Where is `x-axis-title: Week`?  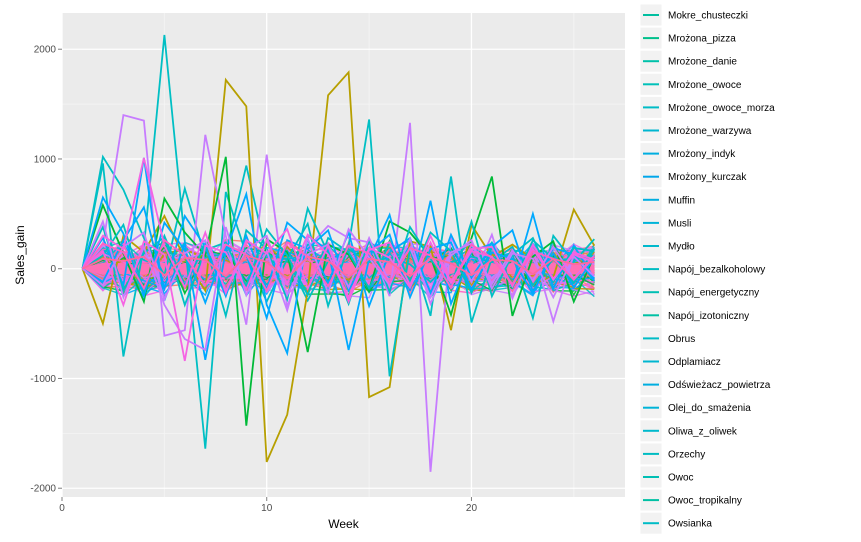 x-axis-title: Week is located at coordinates (343, 524).